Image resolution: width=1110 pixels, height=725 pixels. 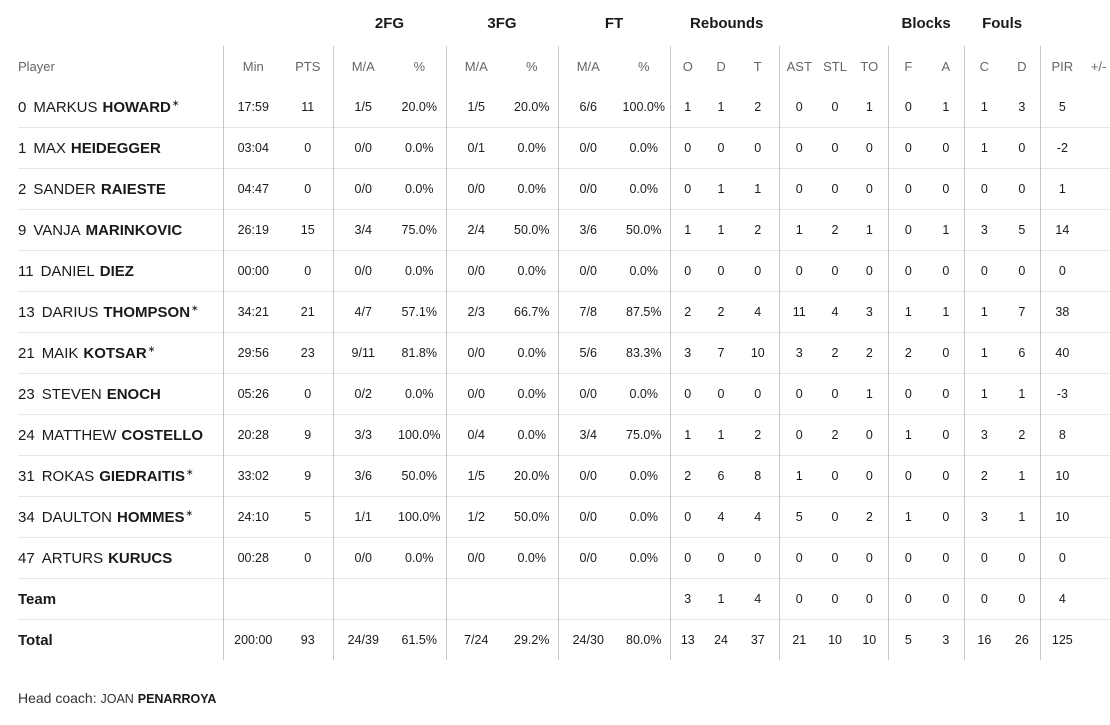 What do you see at coordinates (150, 517) in the screenshot?
I see `player-last-name: HOMMES` at bounding box center [150, 517].